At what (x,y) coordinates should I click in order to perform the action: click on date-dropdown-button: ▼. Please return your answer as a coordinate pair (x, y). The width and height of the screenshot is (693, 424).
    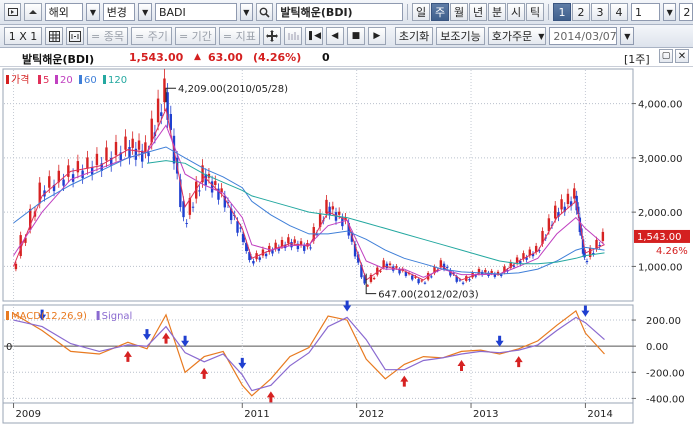
    Looking at the image, I should click on (627, 36).